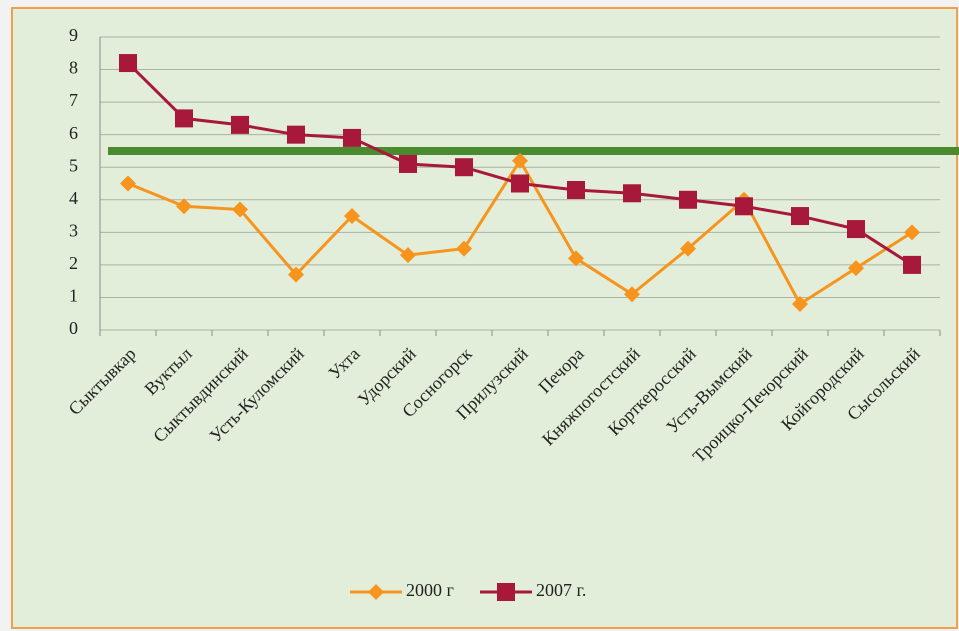 The height and width of the screenshot is (631, 959). What do you see at coordinates (73, 263) in the screenshot?
I see `y-tick-label: 2` at bounding box center [73, 263].